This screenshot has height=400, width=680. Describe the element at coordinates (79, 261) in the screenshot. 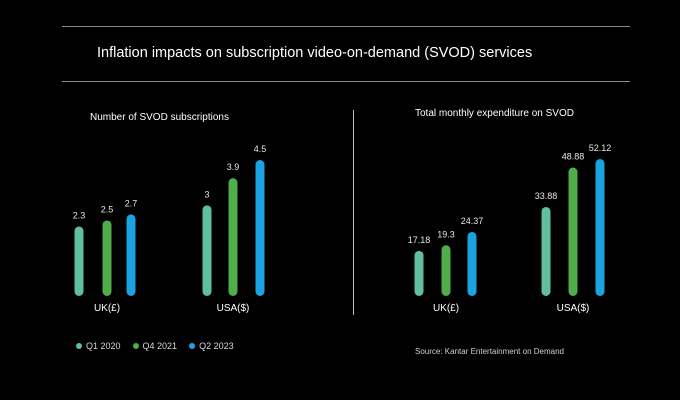

I see `bar-chart0-uk-s0` at that location.